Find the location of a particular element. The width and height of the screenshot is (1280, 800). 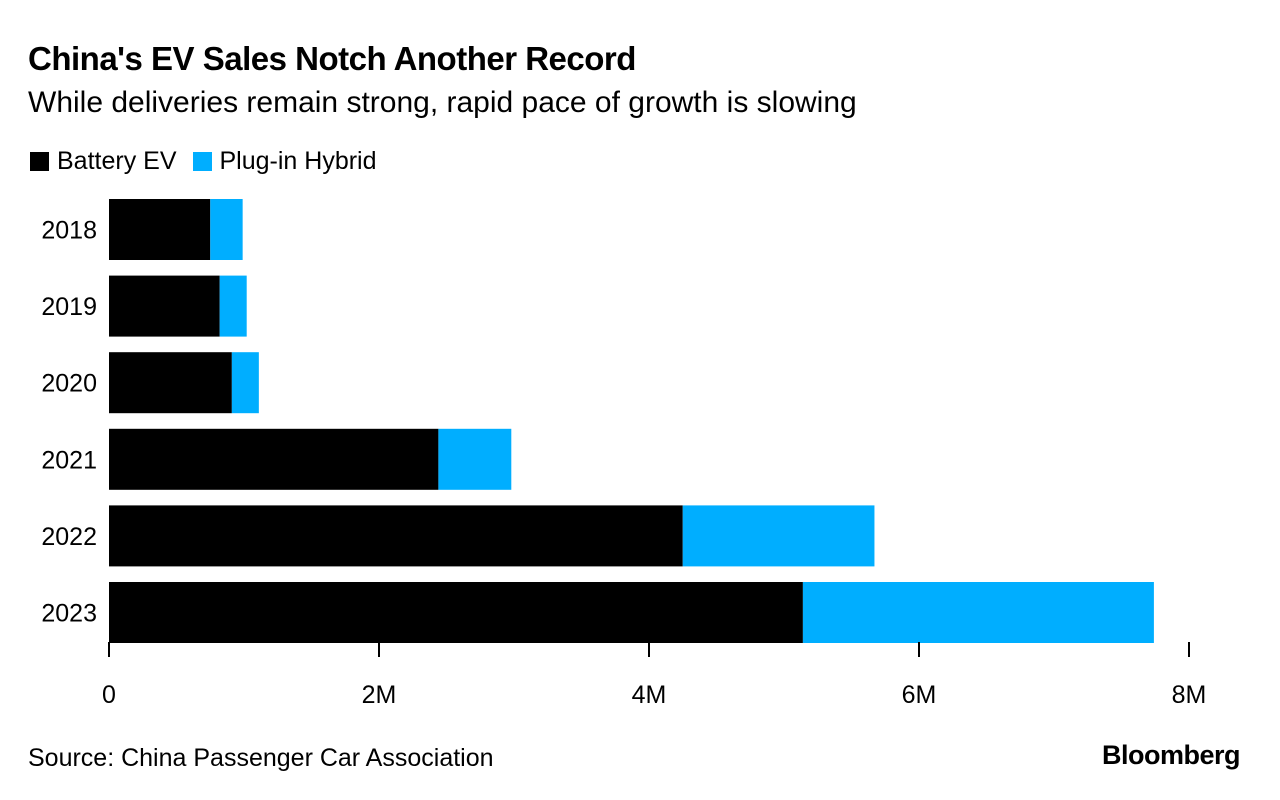

legend-item-battery-ev: Battery EV is located at coordinates (103, 161).